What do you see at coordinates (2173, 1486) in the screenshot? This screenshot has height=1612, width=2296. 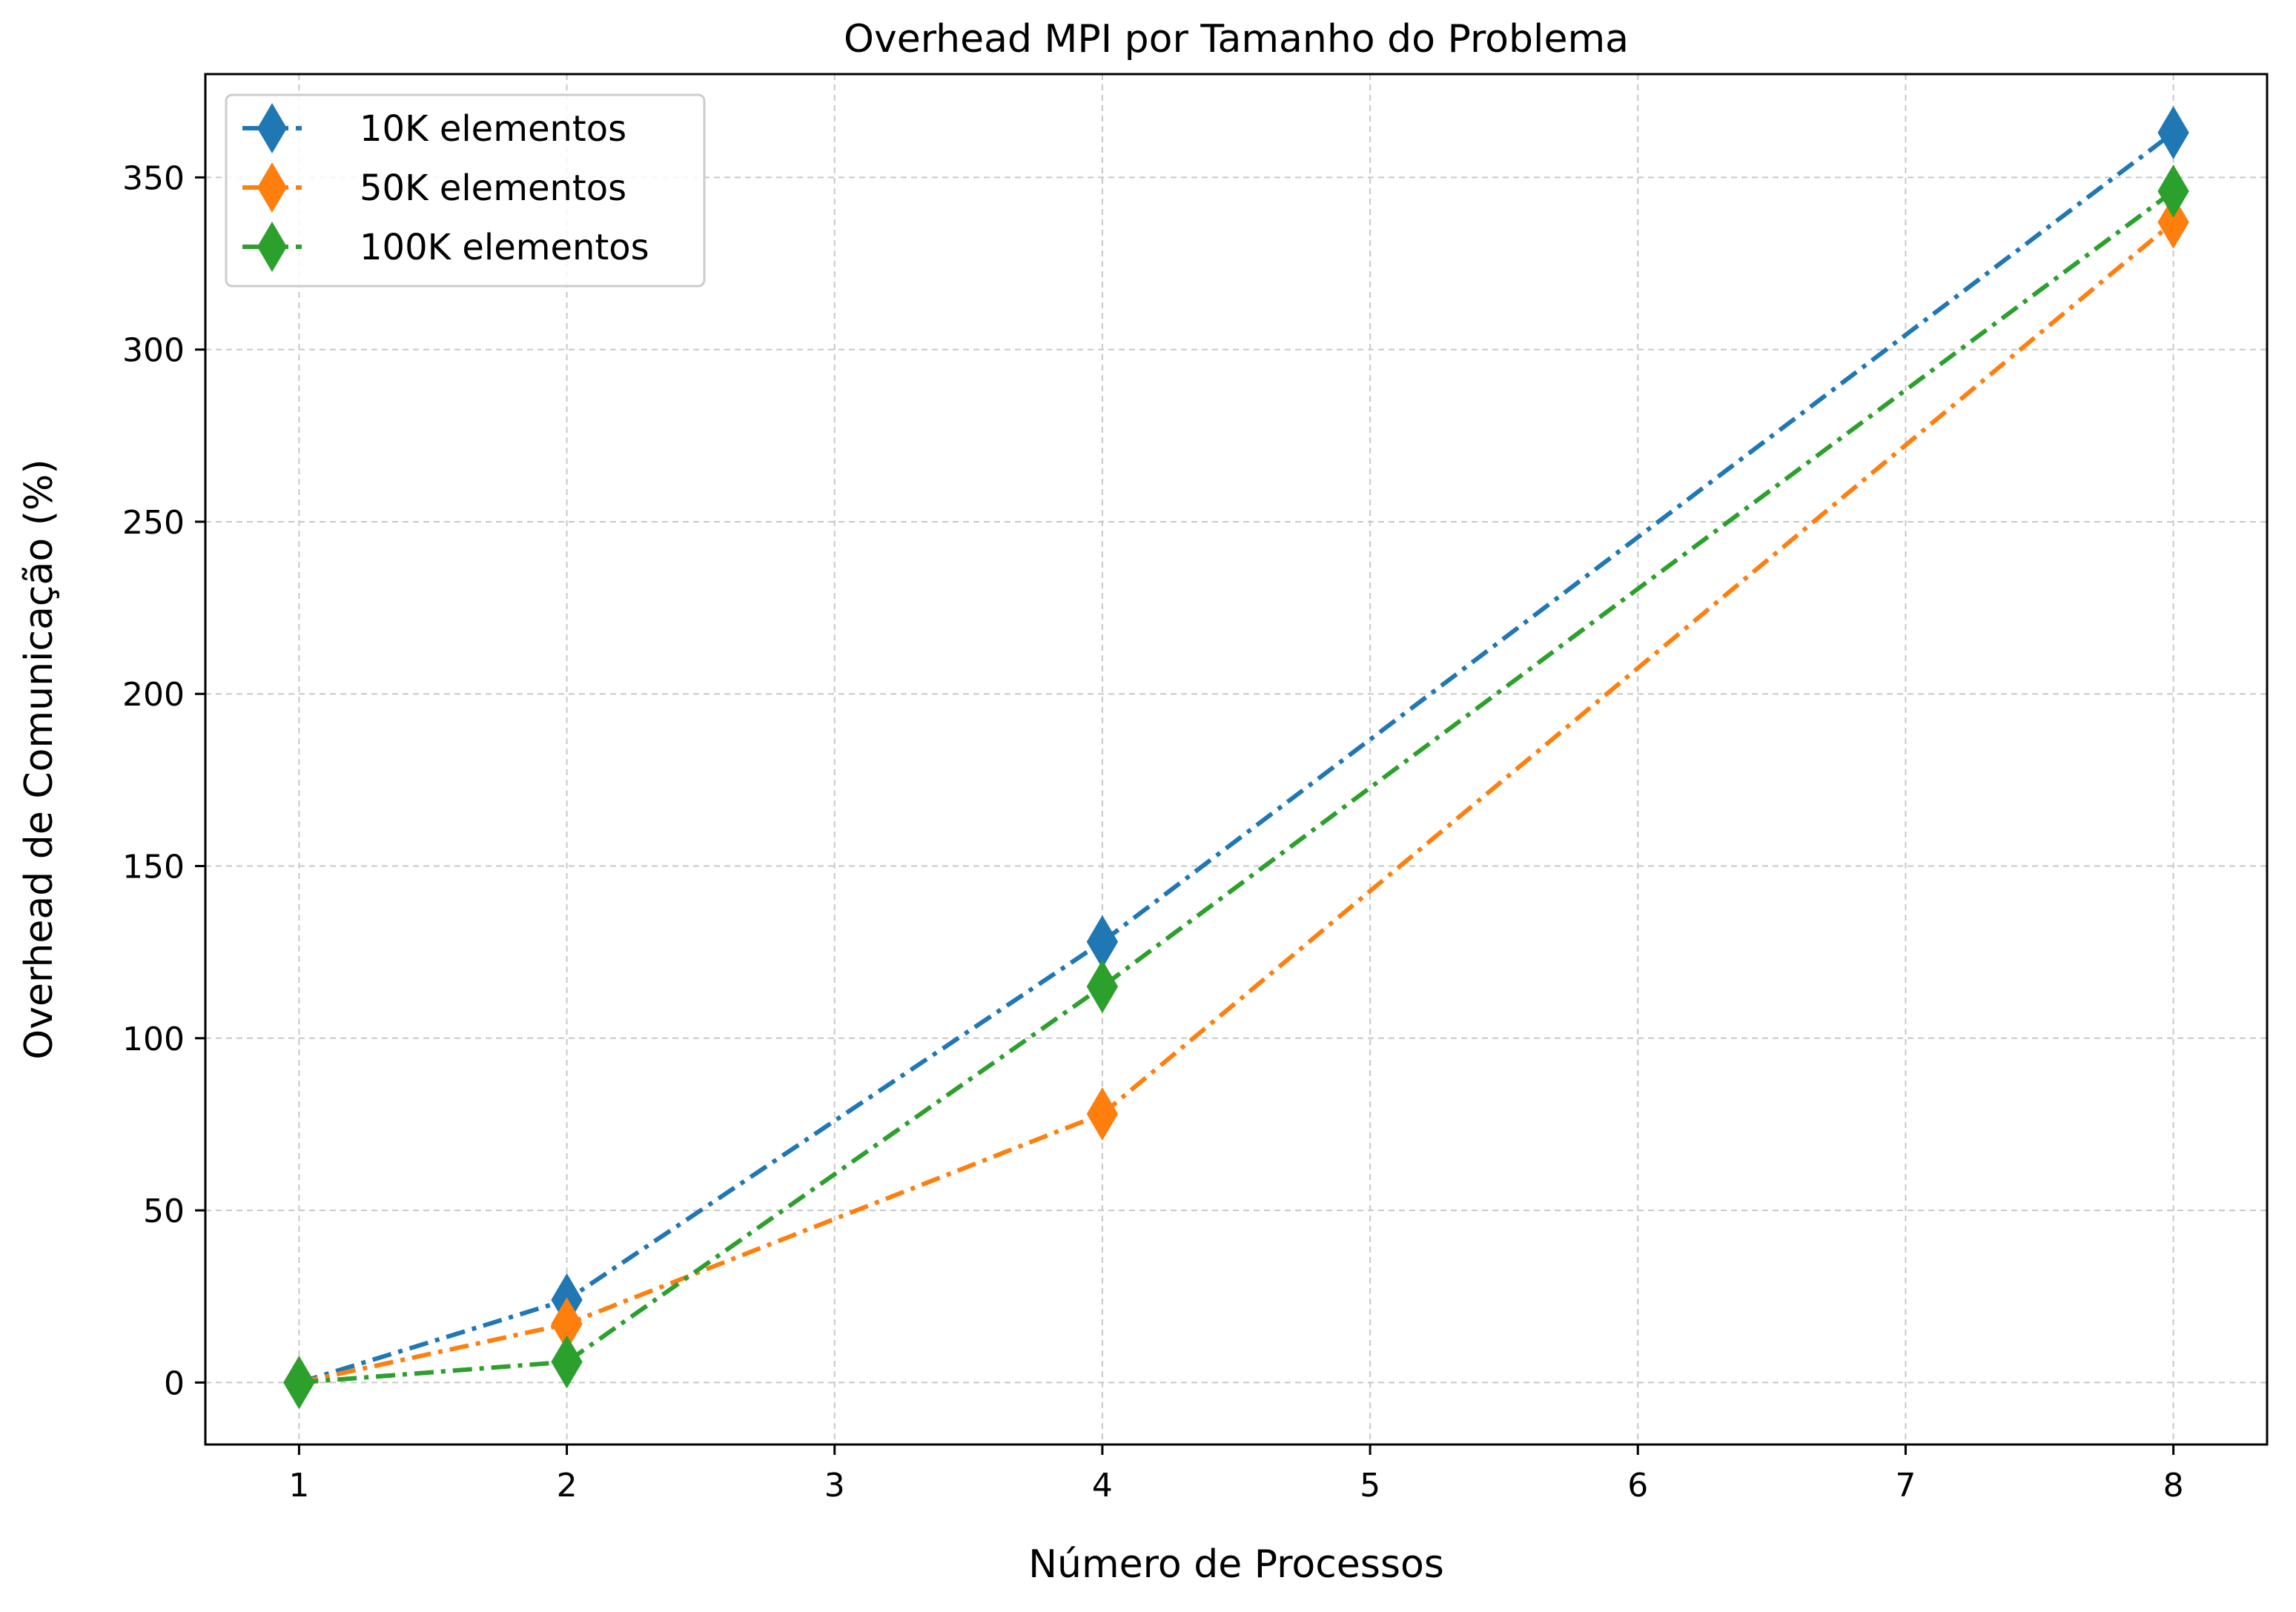 I see `x-tick-label: 8` at bounding box center [2173, 1486].